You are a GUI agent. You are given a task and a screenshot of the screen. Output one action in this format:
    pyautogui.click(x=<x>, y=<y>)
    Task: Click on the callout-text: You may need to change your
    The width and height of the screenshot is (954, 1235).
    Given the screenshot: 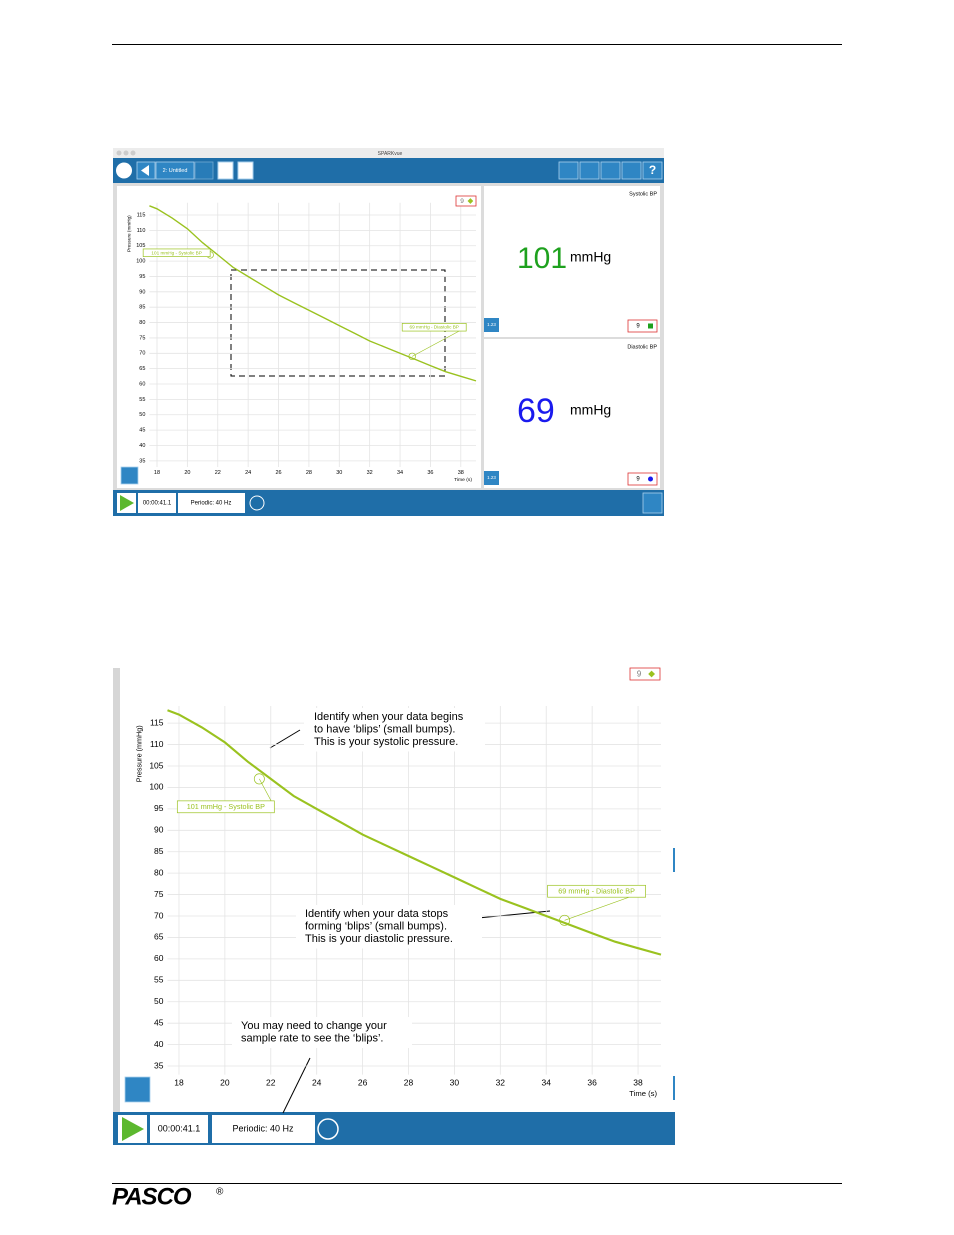 What is the action you would take?
    pyautogui.click(x=314, y=1026)
    